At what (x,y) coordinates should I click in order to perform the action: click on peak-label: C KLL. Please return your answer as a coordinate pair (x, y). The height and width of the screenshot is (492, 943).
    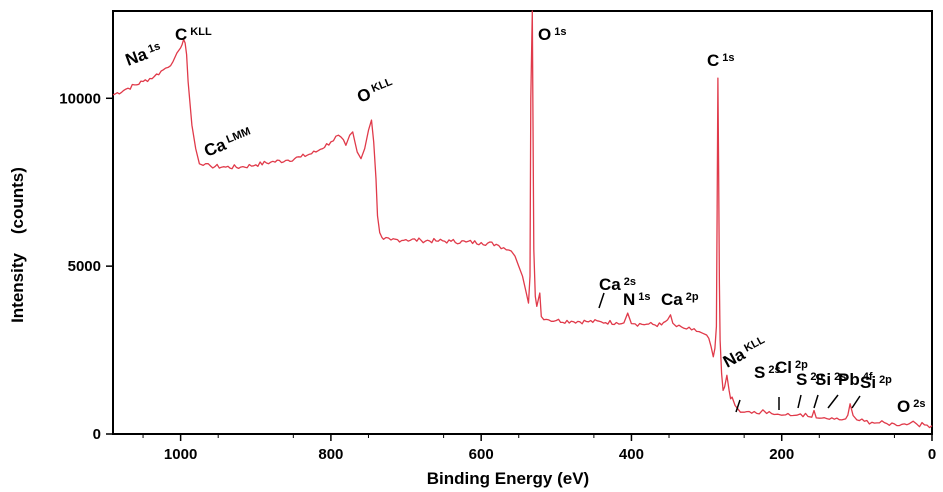
    Looking at the image, I should click on (193, 34).